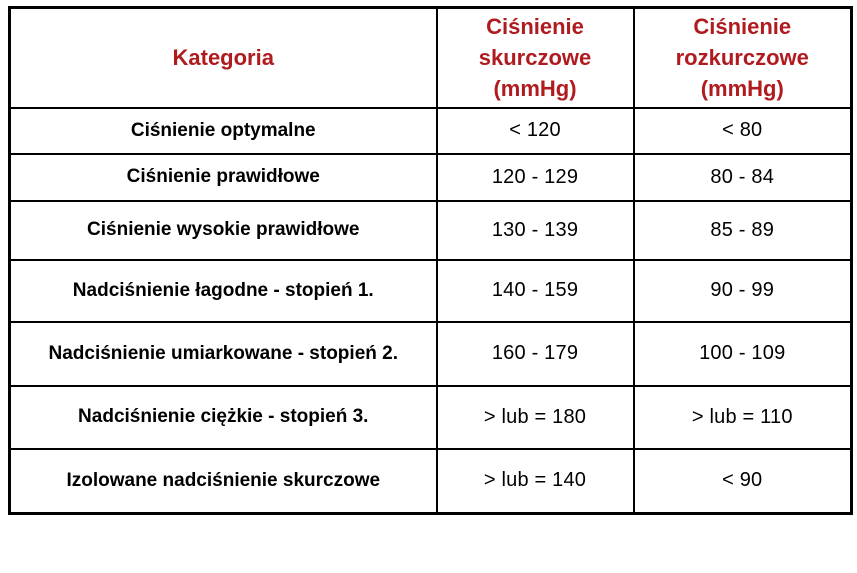  What do you see at coordinates (742, 57) in the screenshot?
I see `header-diastolic: Ciśnienie rozkurczowe (mmHg)` at bounding box center [742, 57].